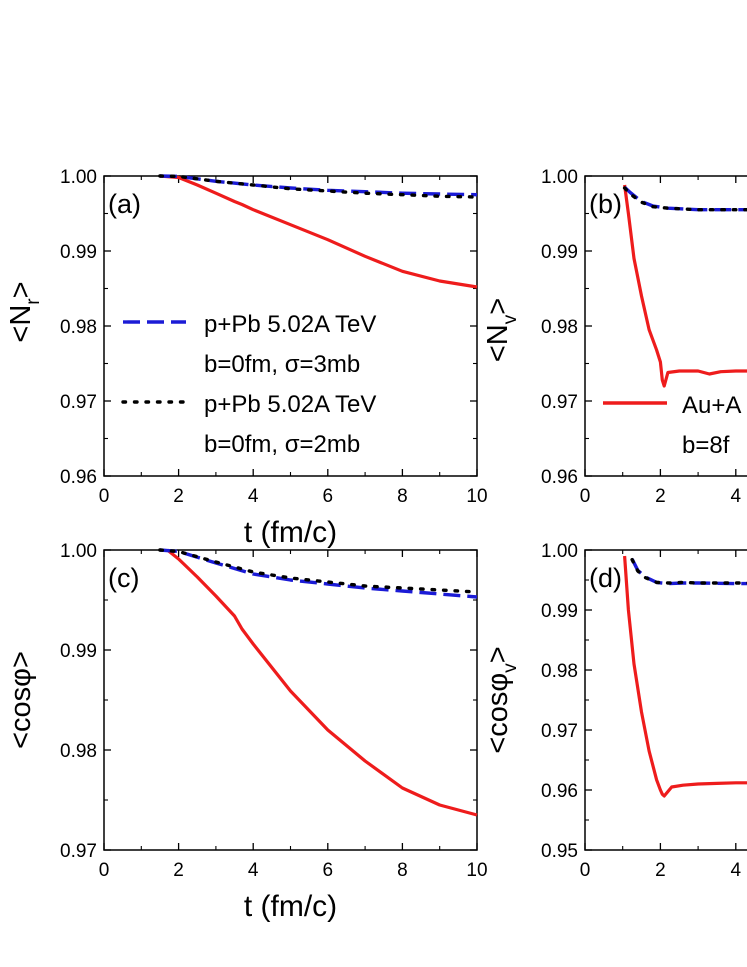 Image resolution: width=747 pixels, height=967 pixels. I want to click on legend-right: Au+A b=8f, so click(672, 425).